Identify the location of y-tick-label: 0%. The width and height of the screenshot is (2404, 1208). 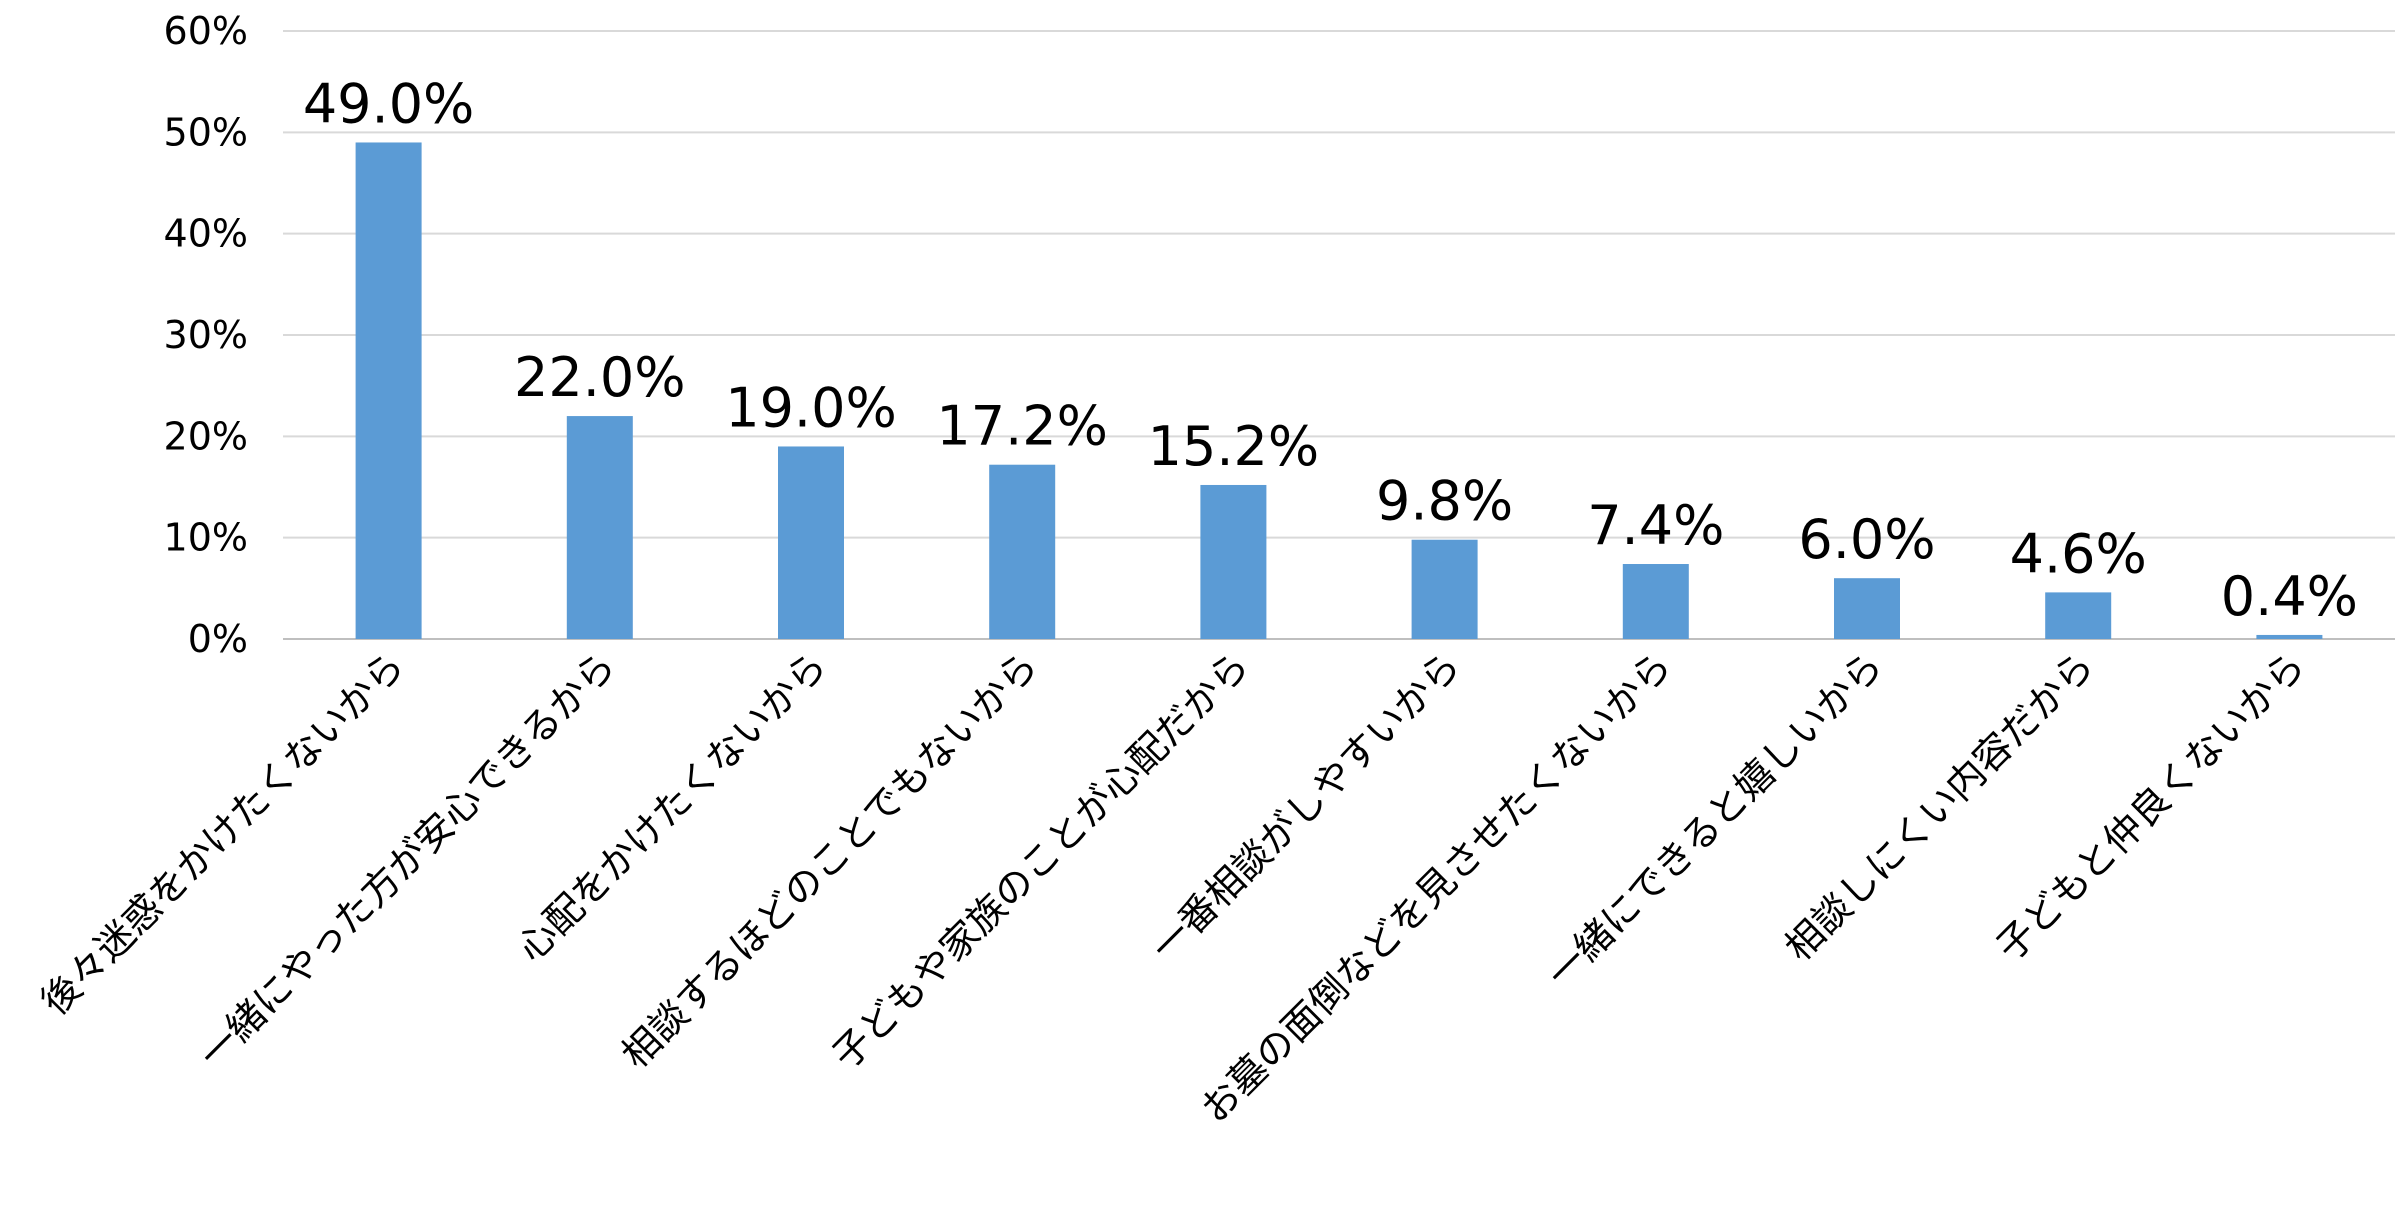
(218, 639).